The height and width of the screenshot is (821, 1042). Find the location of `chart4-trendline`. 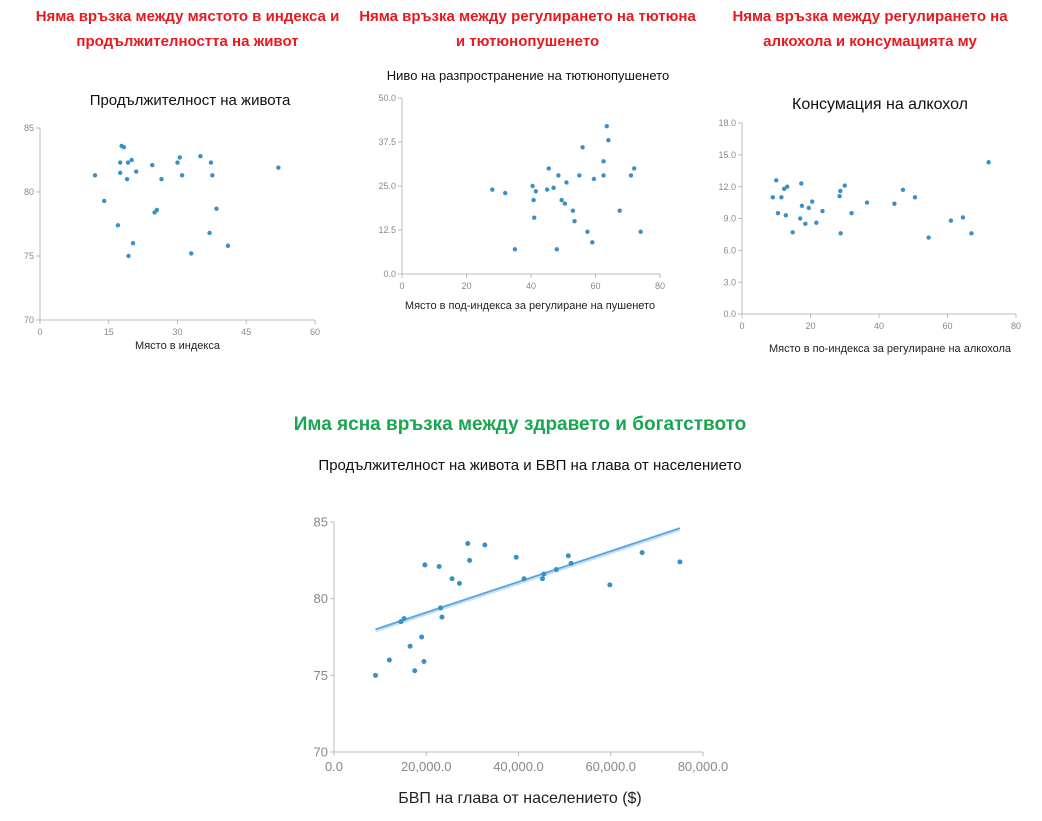

chart4-trendline is located at coordinates (528, 579).